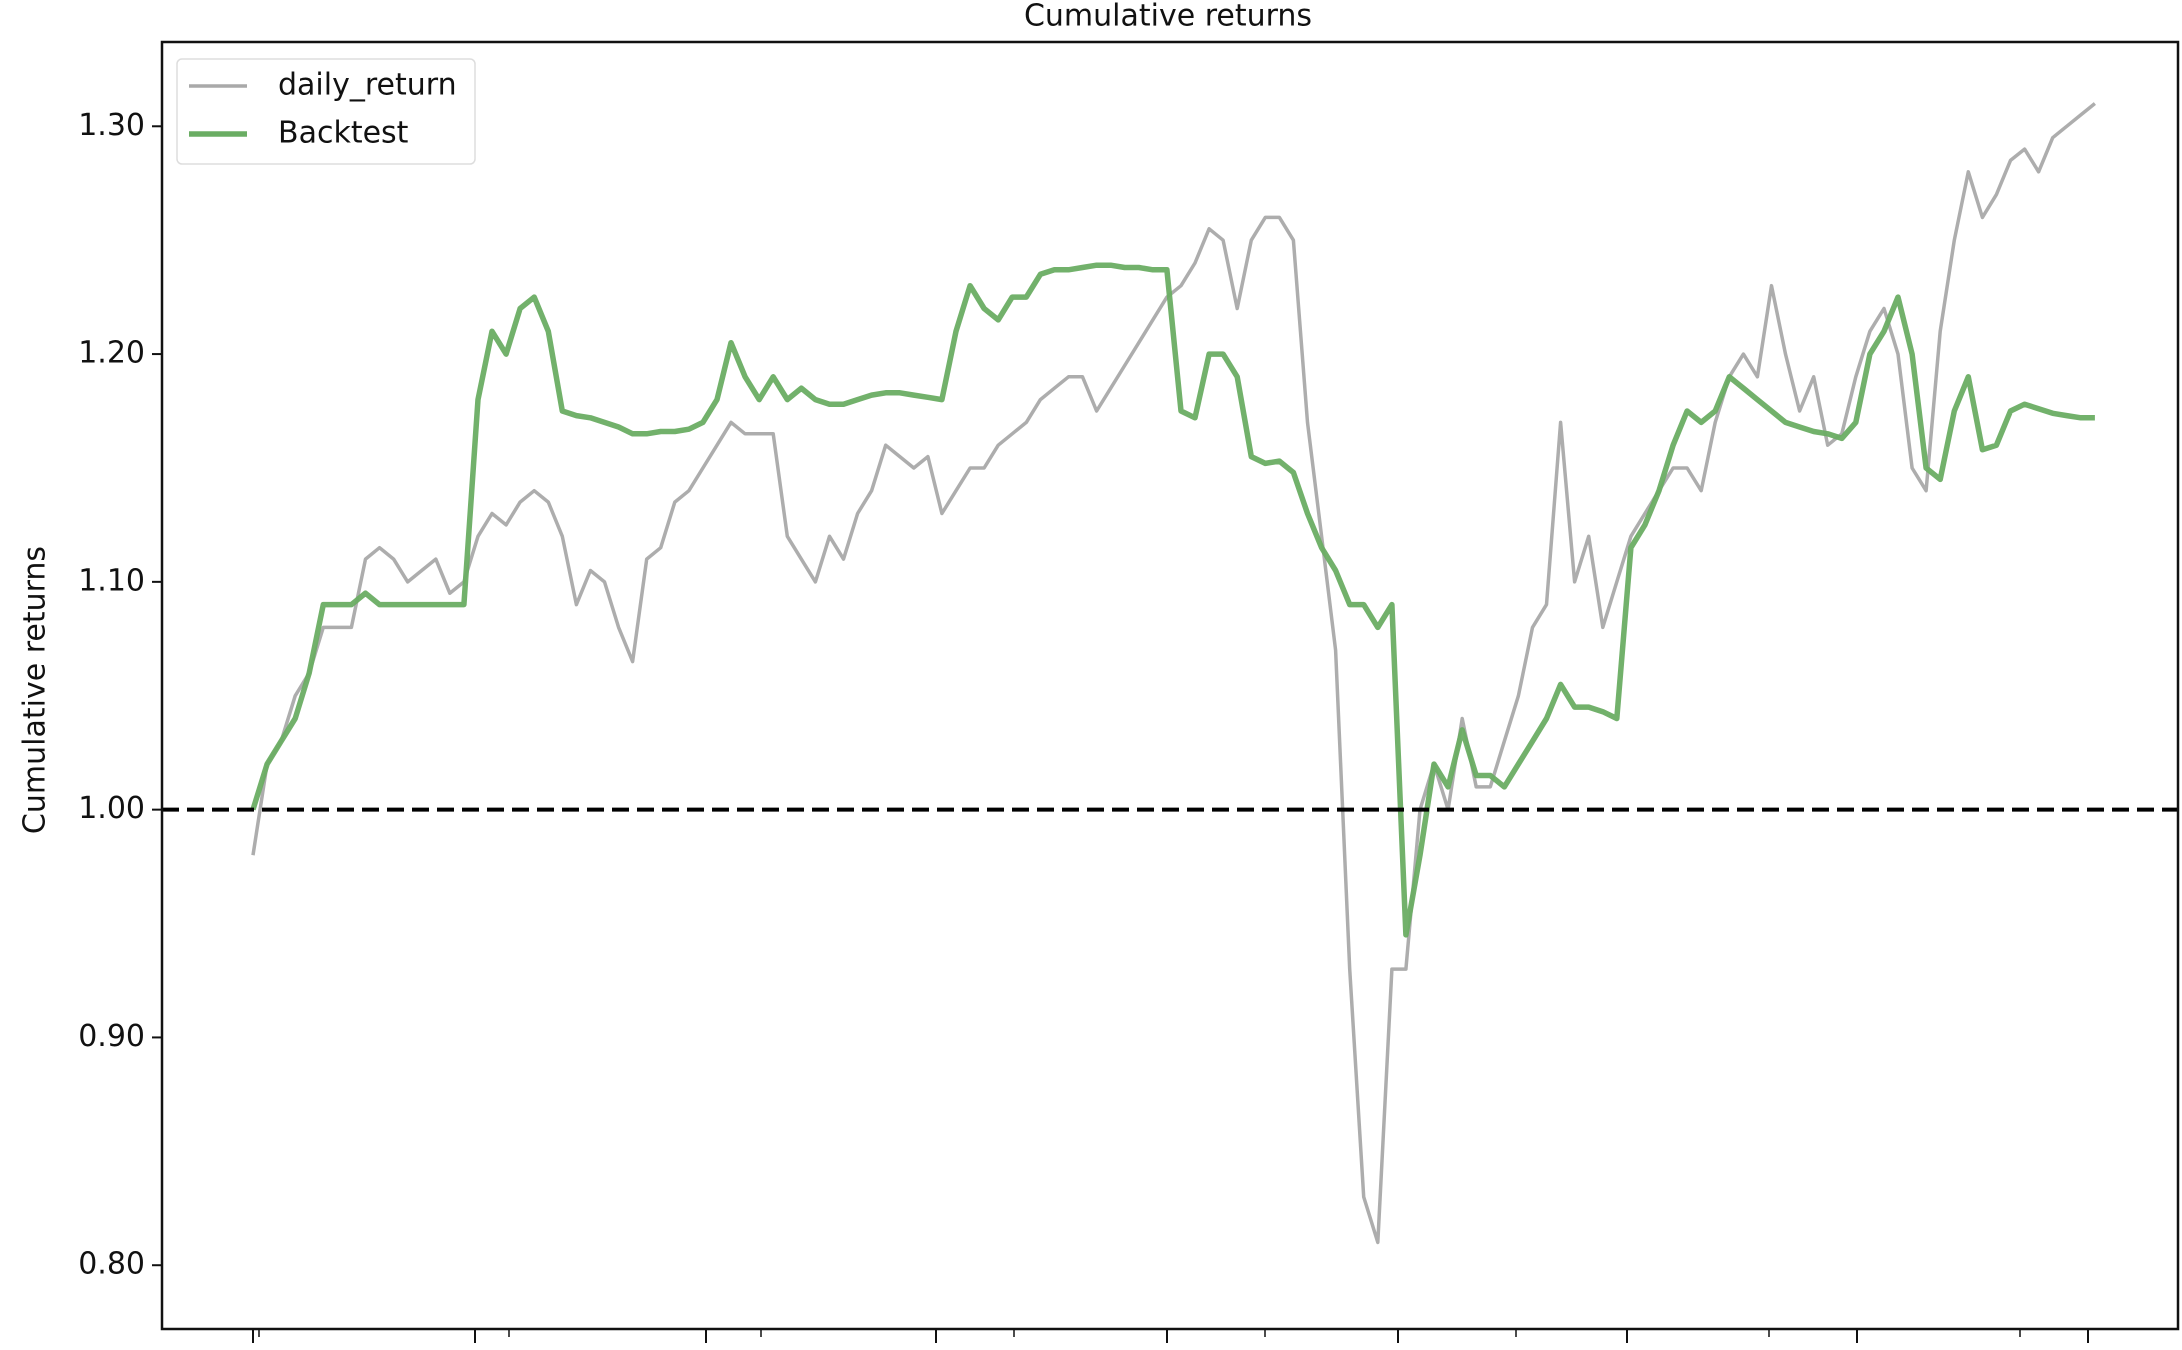 The height and width of the screenshot is (1350, 2182). I want to click on y-tick-label: 1.20, so click(111, 353).